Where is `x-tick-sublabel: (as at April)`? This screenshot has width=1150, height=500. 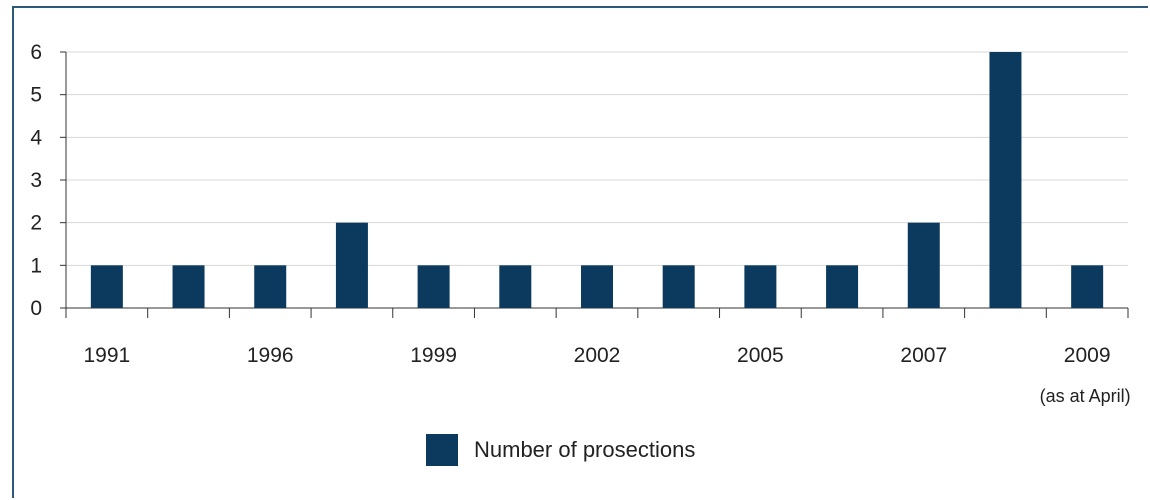
x-tick-sublabel: (as at April) is located at coordinates (1085, 396).